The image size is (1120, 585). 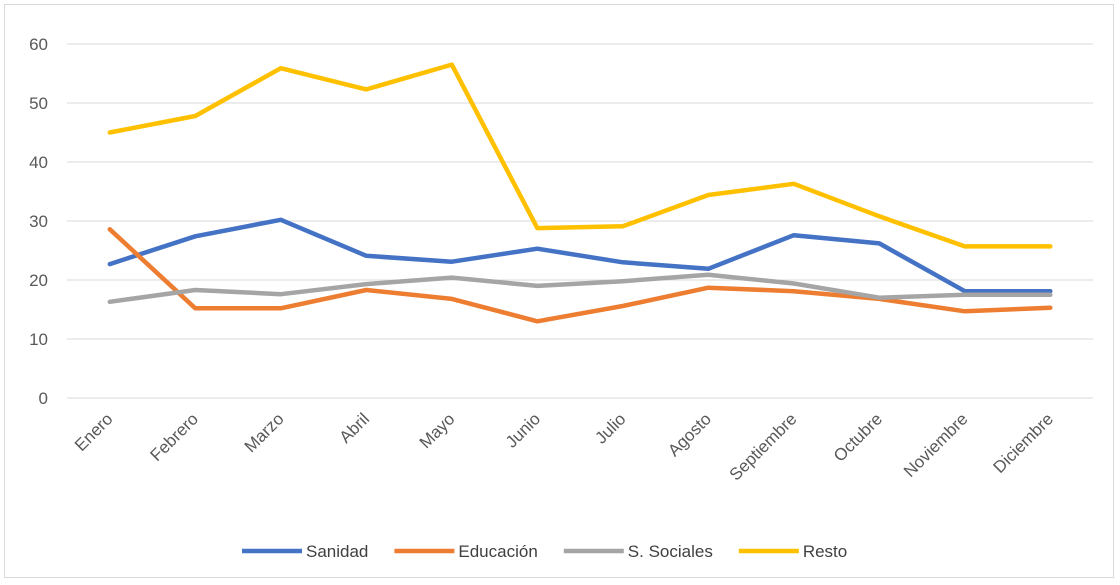 I want to click on x-tick-label: Diciembre, so click(x=1024, y=443).